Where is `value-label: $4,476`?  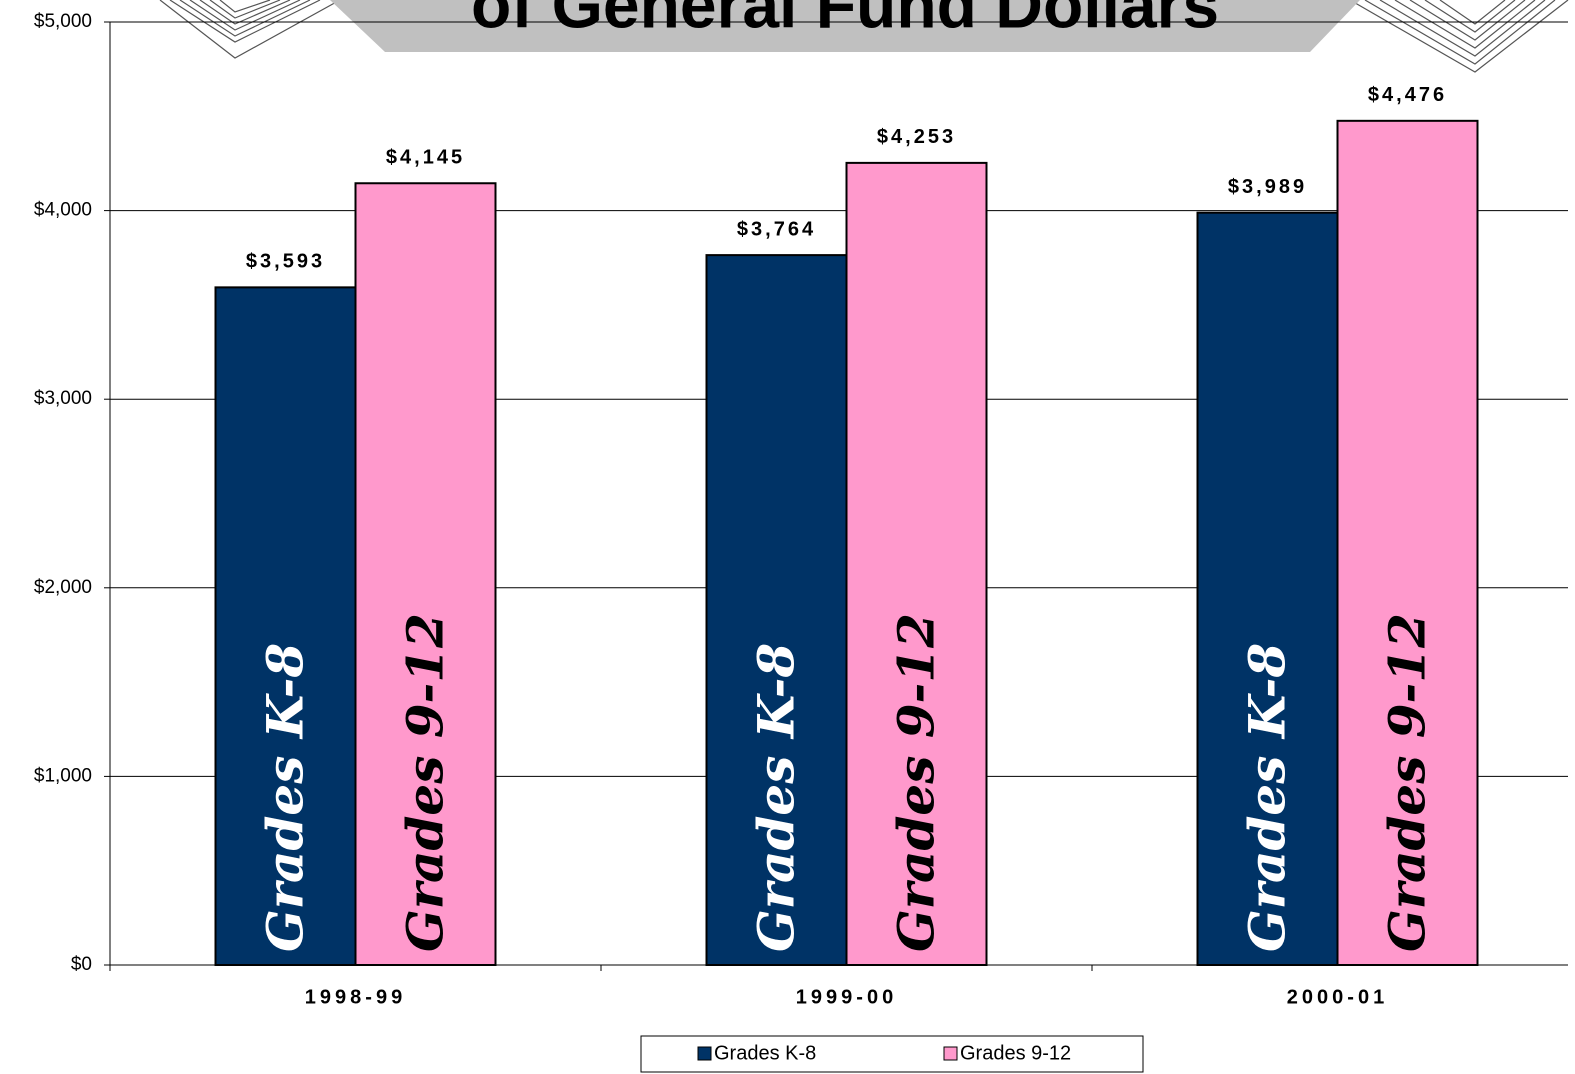 value-label: $4,476 is located at coordinates (1407, 95).